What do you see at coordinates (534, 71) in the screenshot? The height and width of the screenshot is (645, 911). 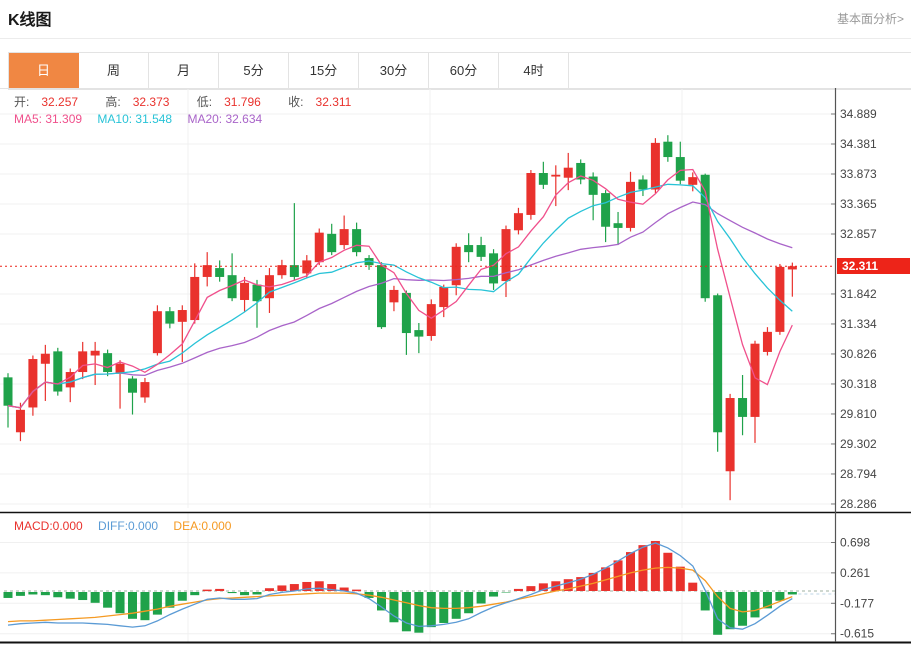 I see `tab-4hour: 4时` at bounding box center [534, 71].